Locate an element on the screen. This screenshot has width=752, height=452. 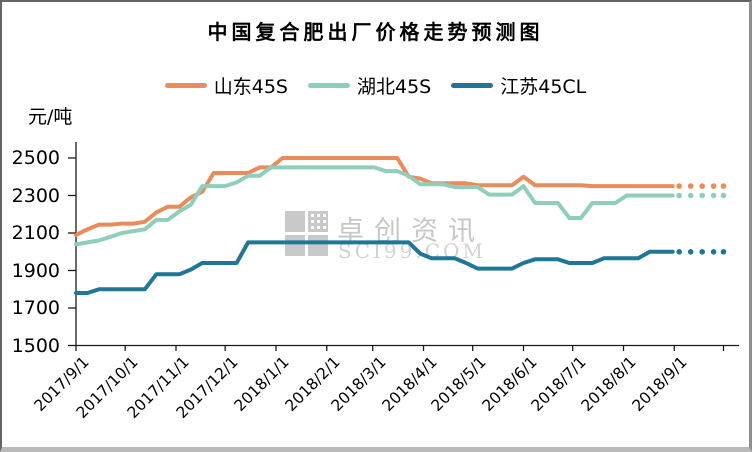
y-tick-label: 2500 is located at coordinates (35, 158).